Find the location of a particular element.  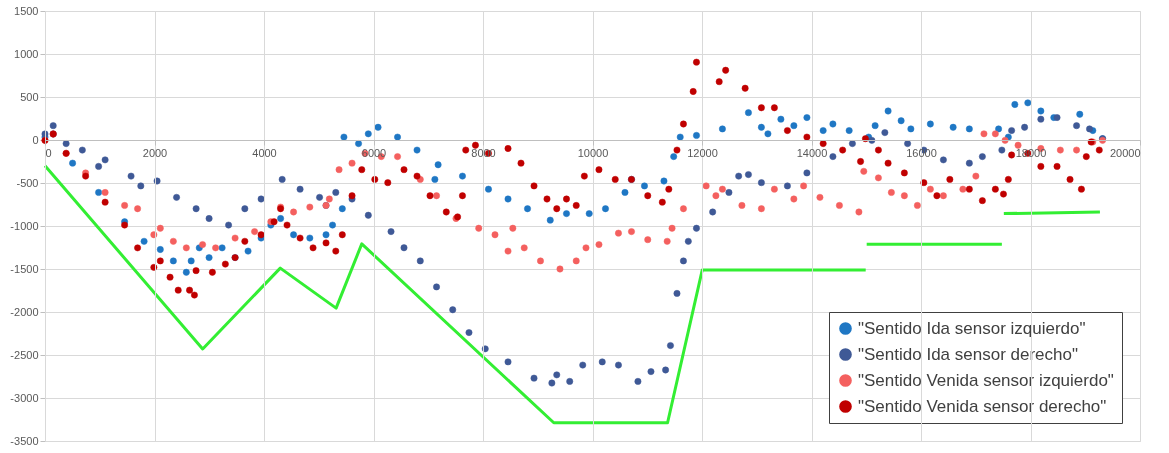

y-tick-label: 500 is located at coordinates (29, 96).